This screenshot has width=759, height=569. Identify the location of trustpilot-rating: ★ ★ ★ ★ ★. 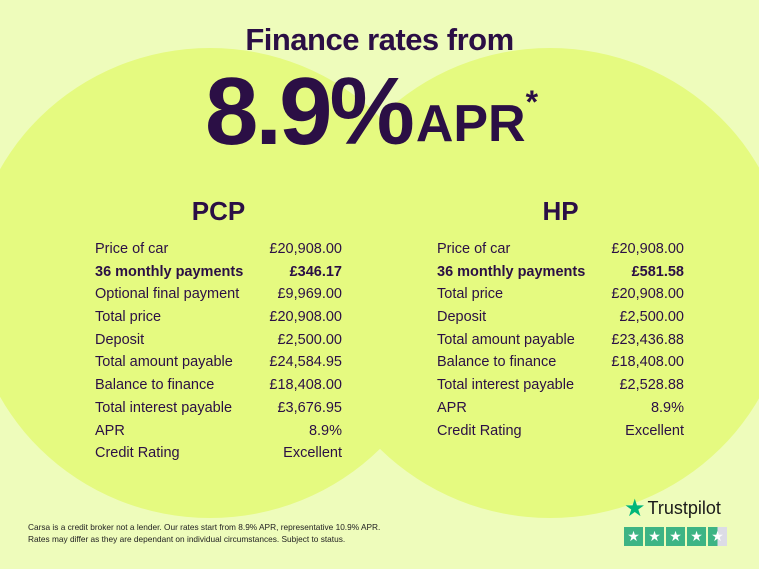
(675, 536).